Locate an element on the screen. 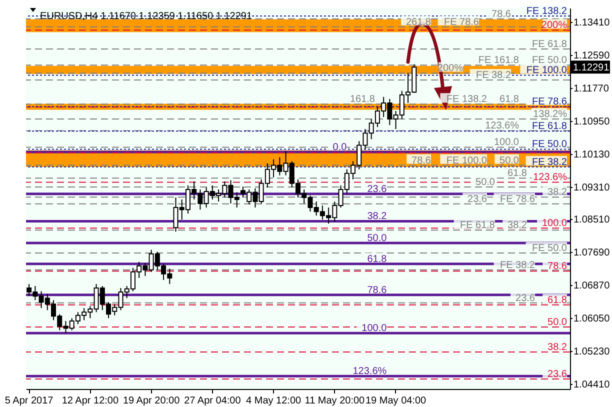 This screenshot has height=407, width=612. y-tick-label: 1.05230 is located at coordinates (592, 352).